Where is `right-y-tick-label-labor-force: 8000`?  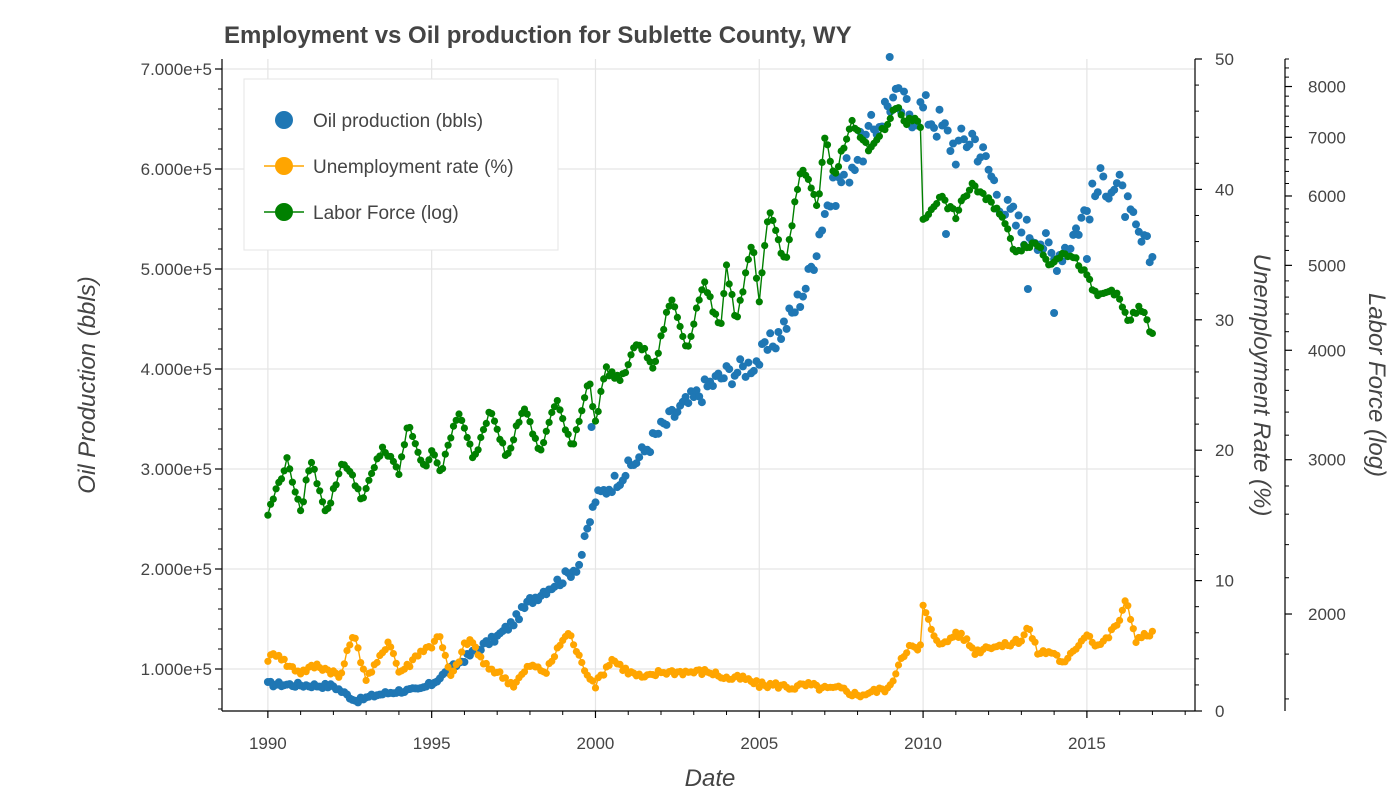 right-y-tick-label-labor-force: 8000 is located at coordinates (1327, 87).